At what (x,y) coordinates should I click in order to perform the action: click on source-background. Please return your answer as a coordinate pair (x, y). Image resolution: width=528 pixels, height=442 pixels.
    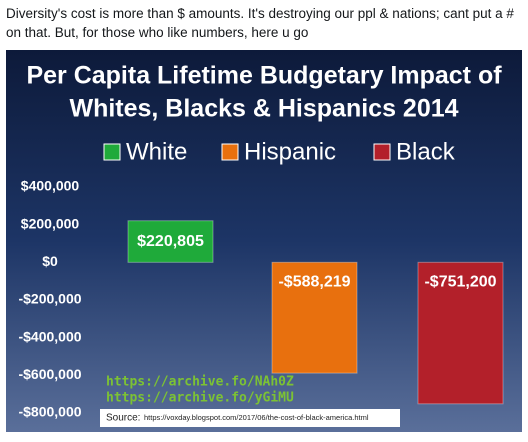
    Looking at the image, I should click on (250, 418).